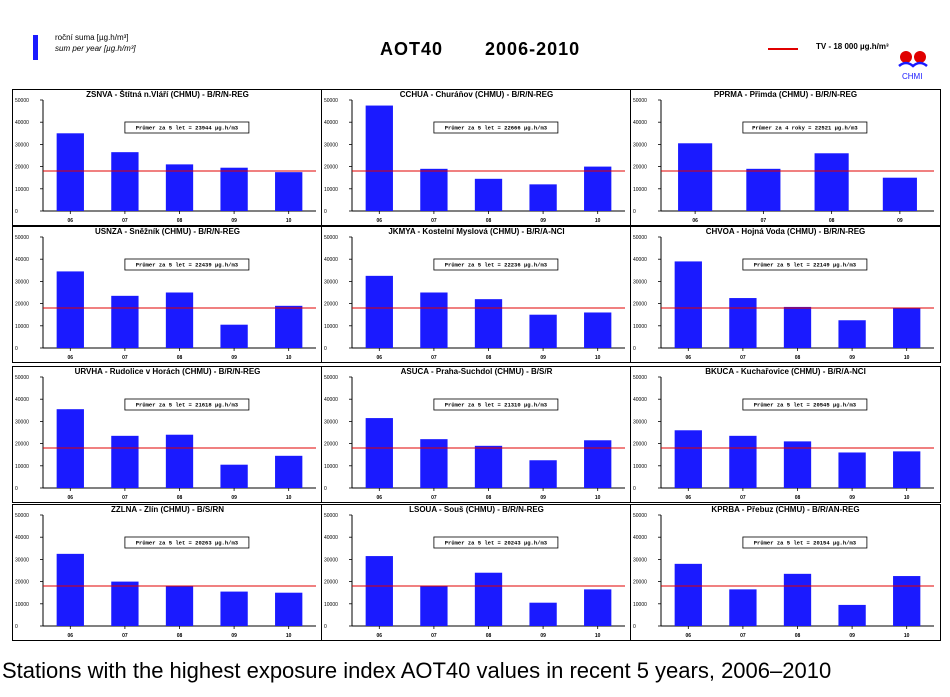 The width and height of the screenshot is (950, 697). I want to click on average-note-text: Průmer za 5 let = 23944 µg.h/m3, so click(187, 128).